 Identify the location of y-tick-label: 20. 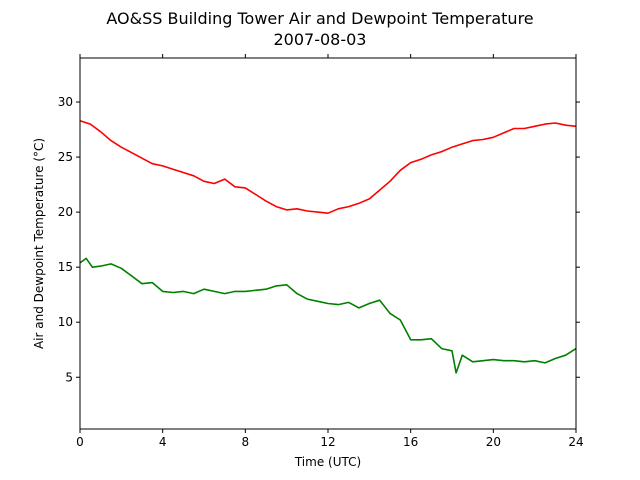
(65, 212).